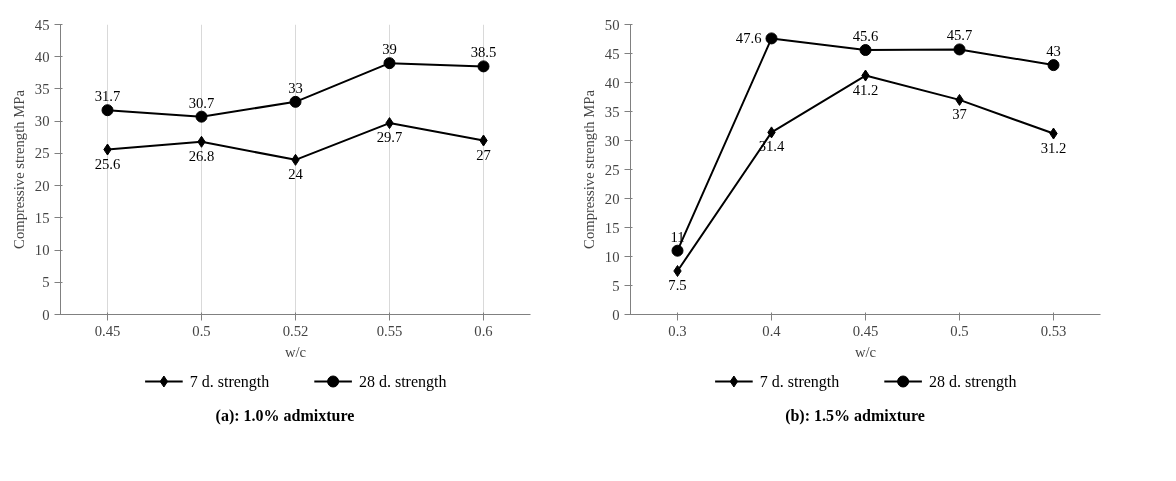 This screenshot has width=1176, height=481. I want to click on data-label: 45.7, so click(959, 35).